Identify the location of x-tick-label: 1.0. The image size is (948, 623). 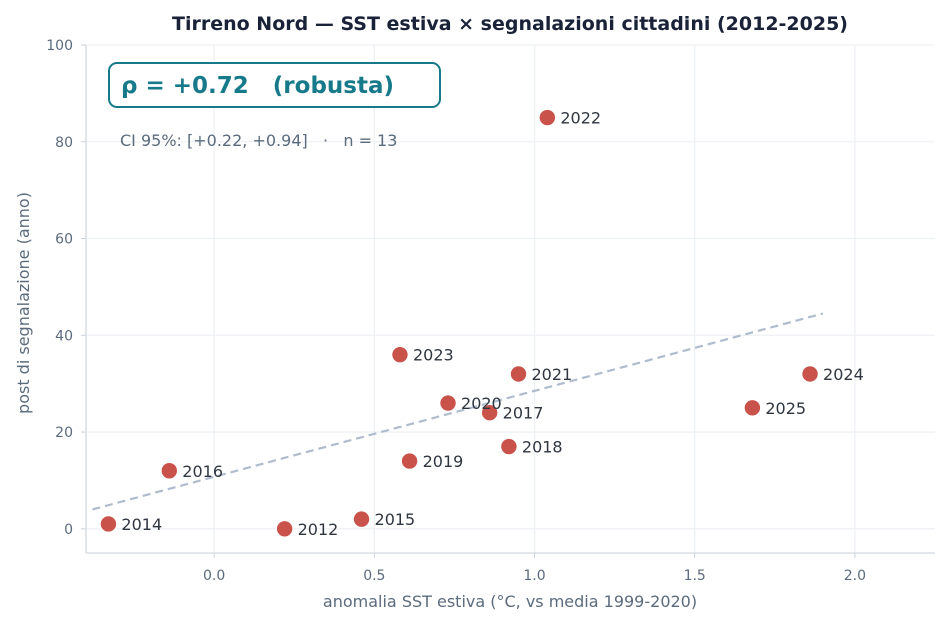
(534, 576).